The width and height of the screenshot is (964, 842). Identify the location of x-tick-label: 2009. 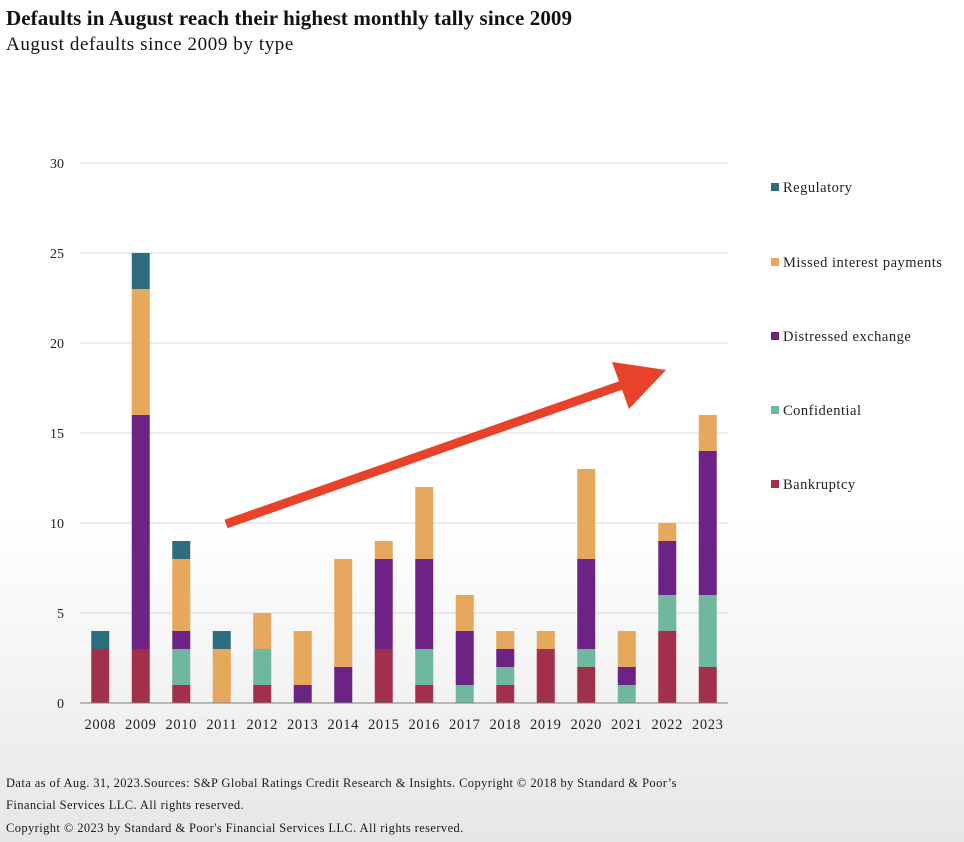
(140, 725).